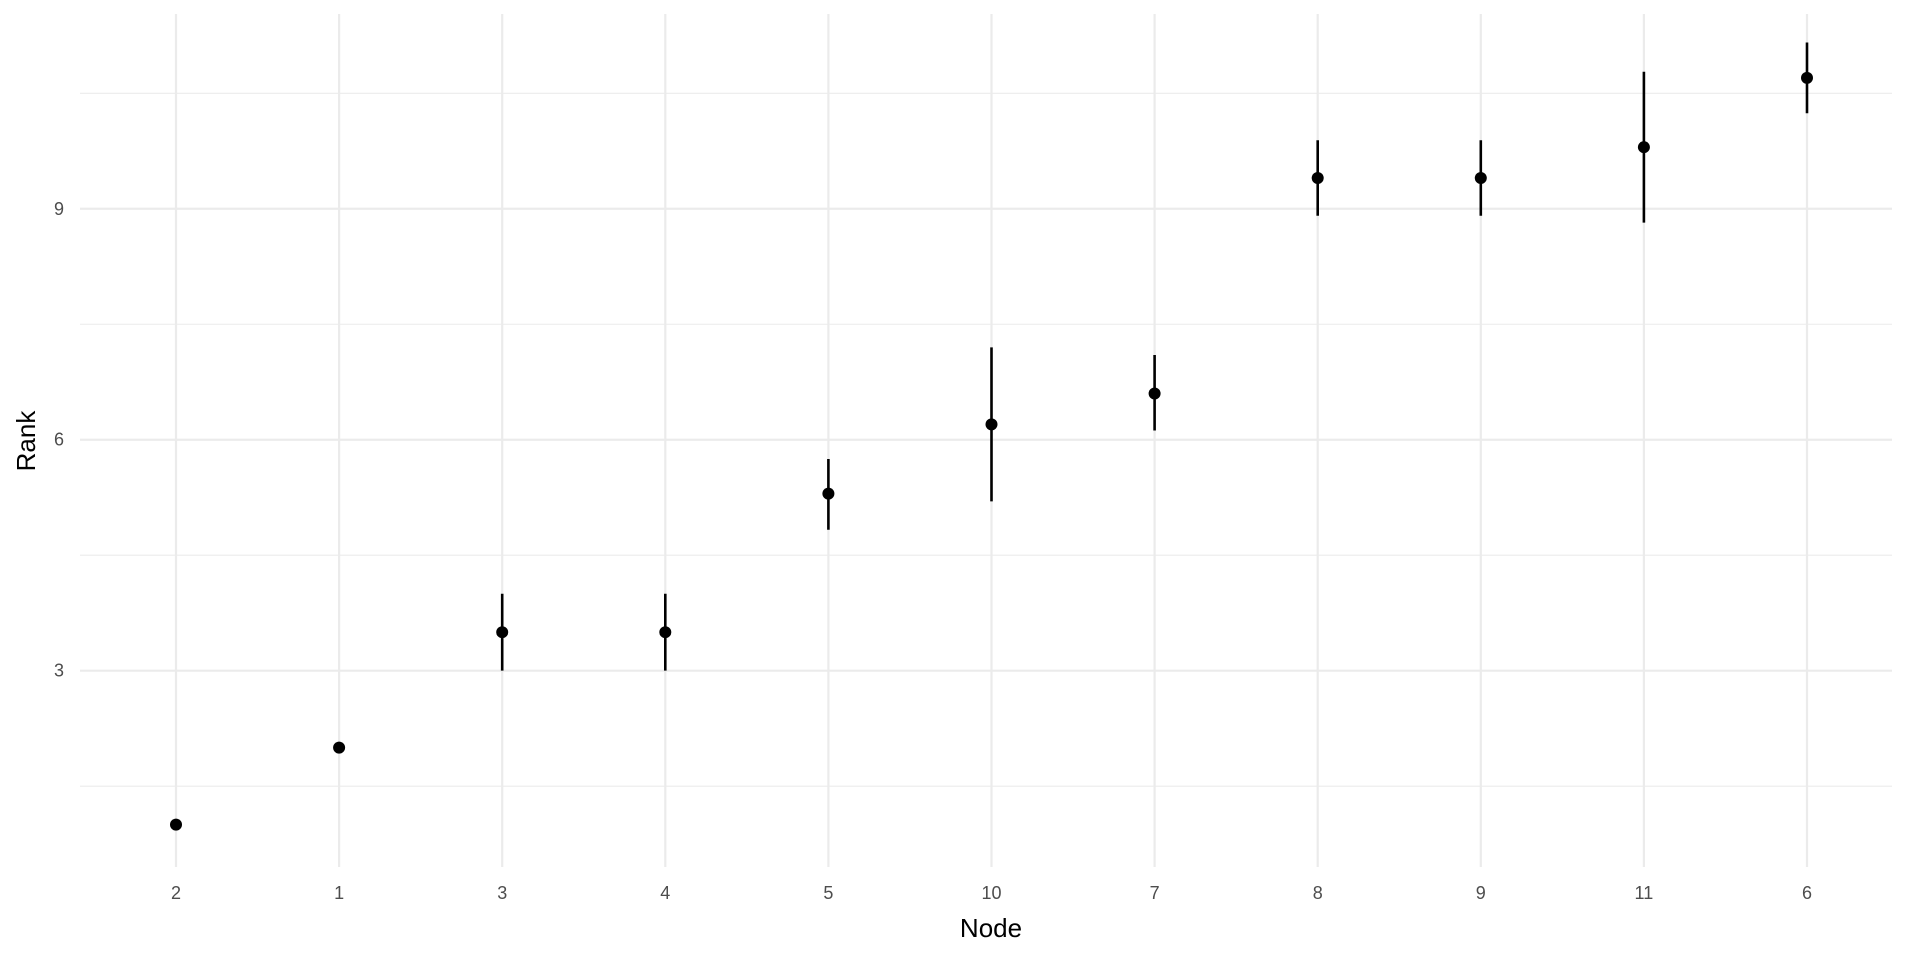 Image resolution: width=1920 pixels, height=960 pixels. What do you see at coordinates (59, 209) in the screenshot?
I see `y-tick-label: 9` at bounding box center [59, 209].